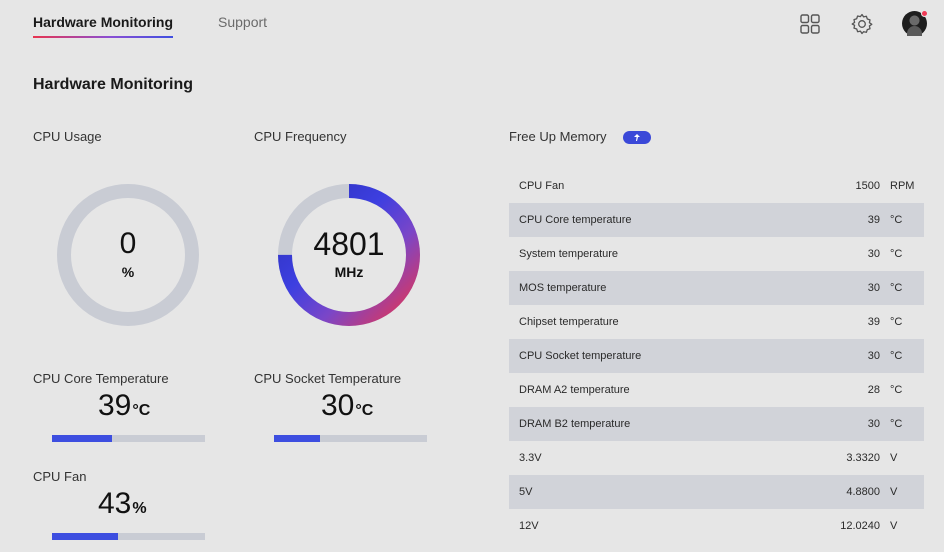 This screenshot has height=552, width=944. Describe the element at coordinates (862, 24) in the screenshot. I see `gear-icon` at that location.